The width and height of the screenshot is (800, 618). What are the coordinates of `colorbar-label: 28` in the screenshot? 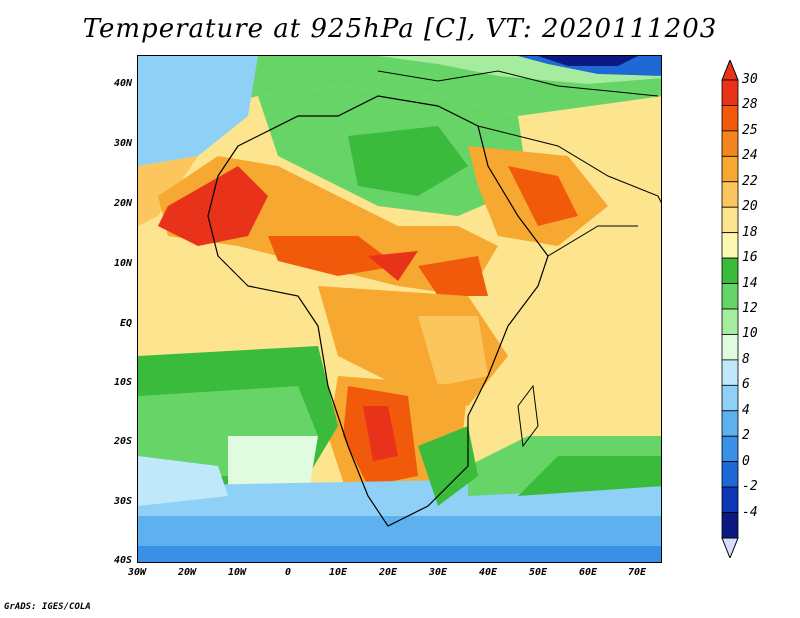 It's located at (750, 105).